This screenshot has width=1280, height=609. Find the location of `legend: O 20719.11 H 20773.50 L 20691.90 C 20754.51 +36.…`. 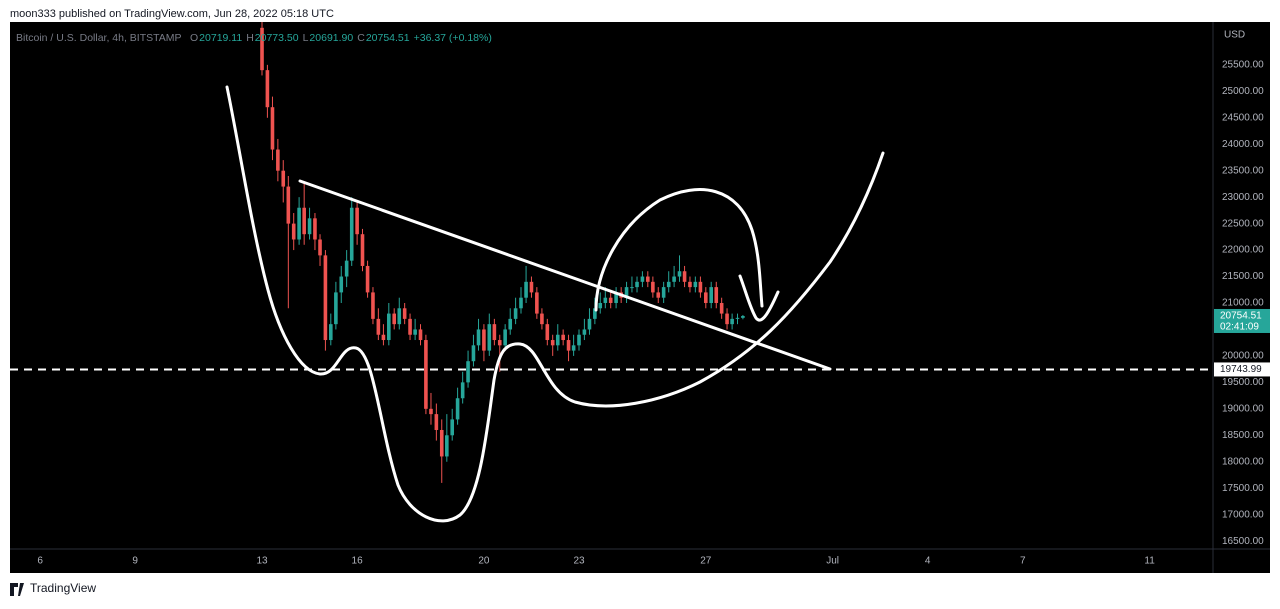

legend: O 20719.11 H 20773.50 L 20691.90 C 20754.51 +36.… is located at coordinates (341, 38).